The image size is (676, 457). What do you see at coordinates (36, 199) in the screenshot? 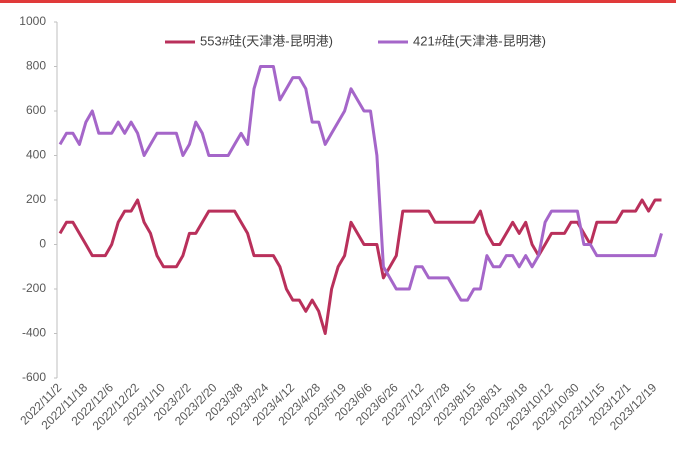
I see `y-tick-label: 200` at bounding box center [36, 199].